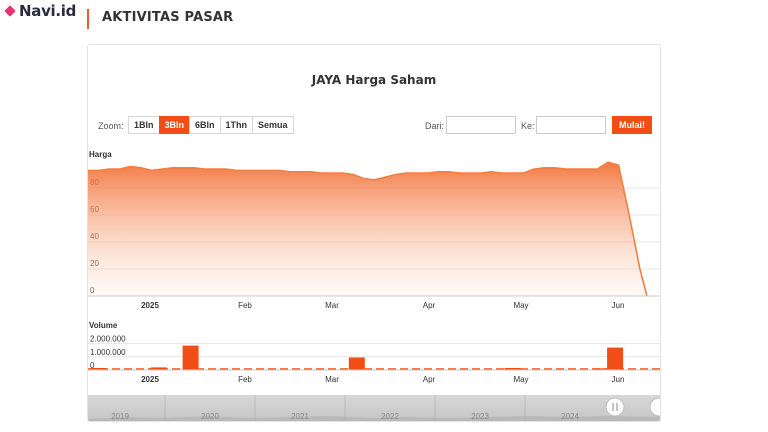 This screenshot has width=768, height=432. What do you see at coordinates (10, 11) in the screenshot?
I see `diamond-icon` at bounding box center [10, 11].